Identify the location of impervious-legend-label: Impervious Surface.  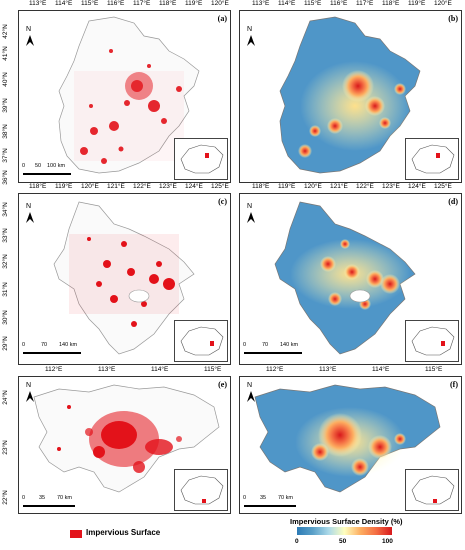
(123, 532).